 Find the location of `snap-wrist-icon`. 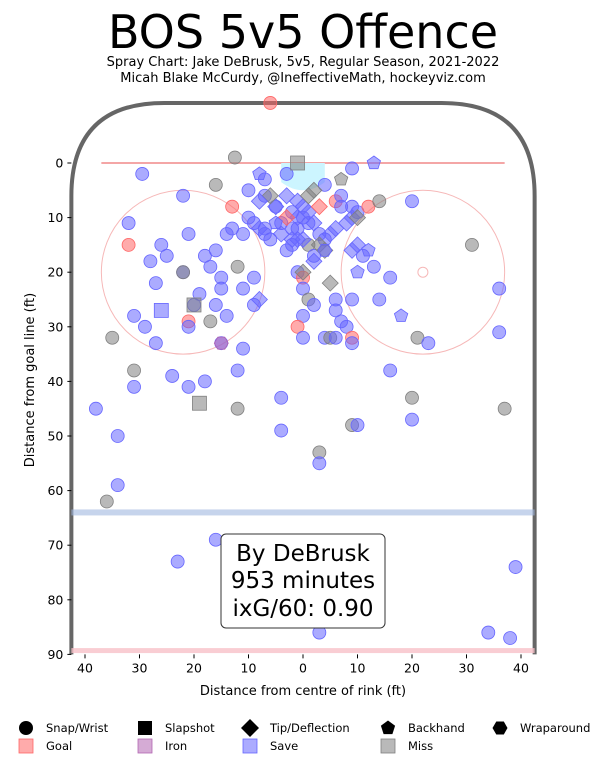

snap-wrist-icon is located at coordinates (26, 728).